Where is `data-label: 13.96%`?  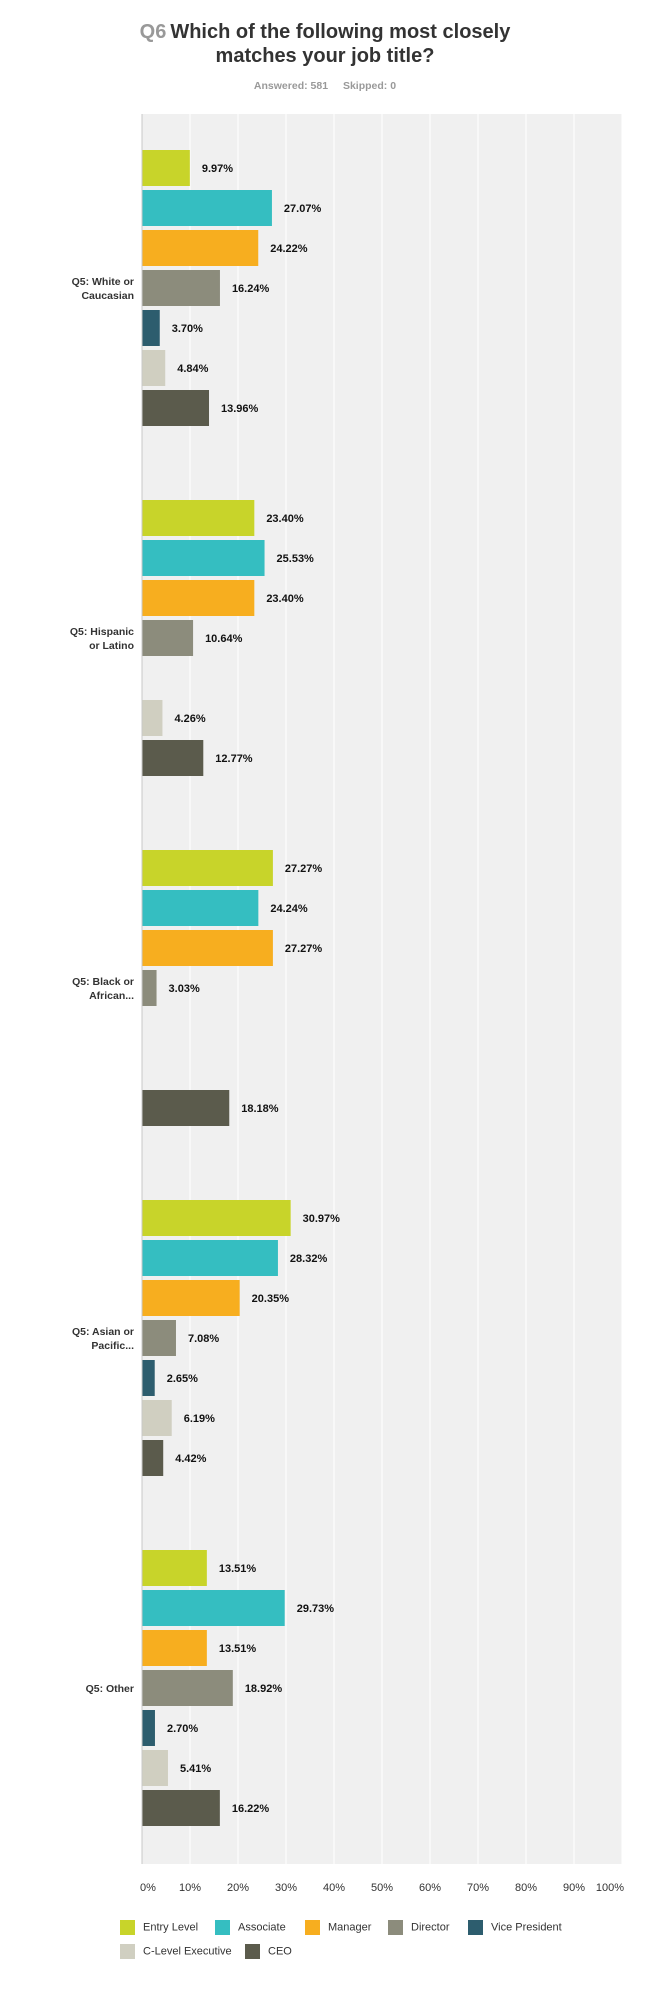
data-label: 13.96% is located at coordinates (240, 409).